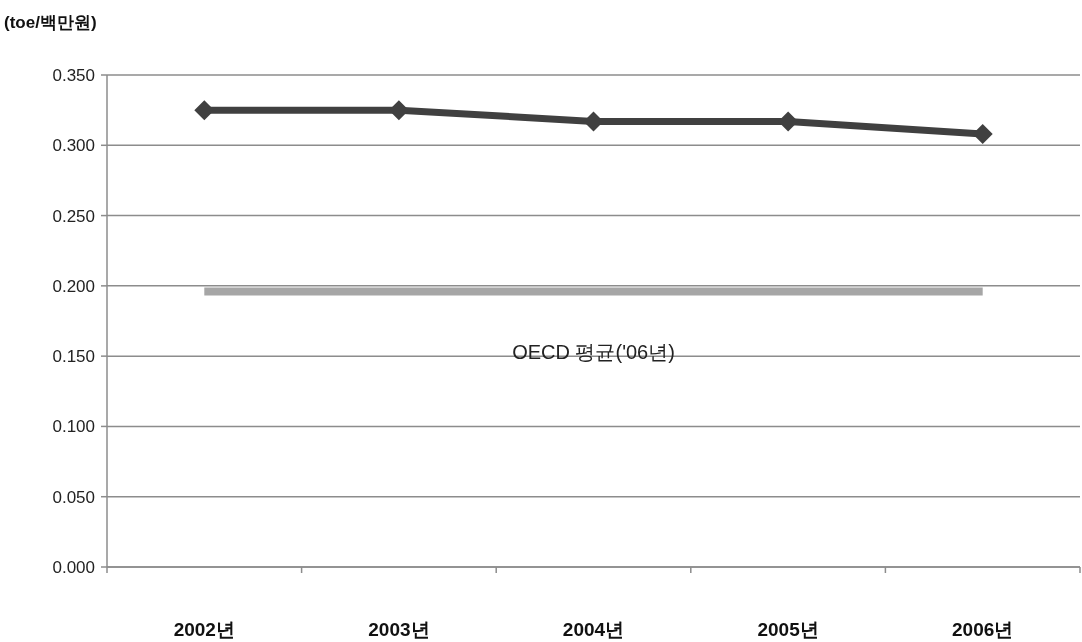 The width and height of the screenshot is (1082, 642). I want to click on y-axis-title: (toe/백만원), so click(50, 22).